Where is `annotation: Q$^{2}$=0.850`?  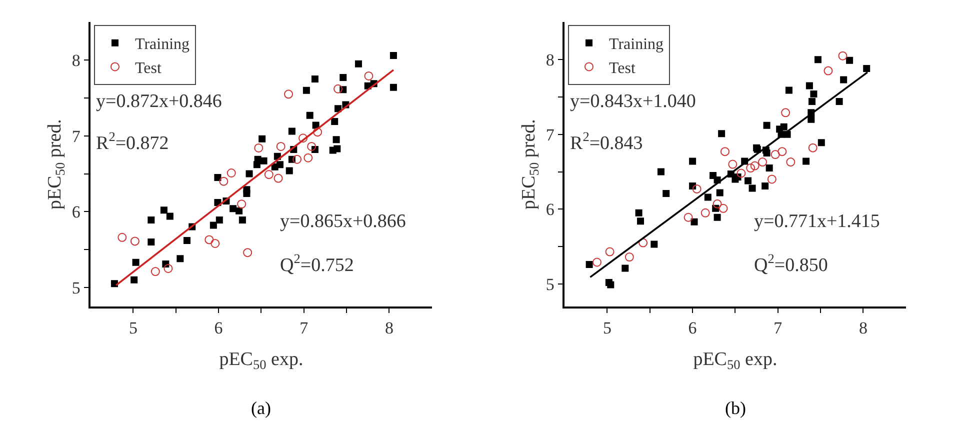
annotation: Q$^{2}$=0.850 is located at coordinates (791, 263).